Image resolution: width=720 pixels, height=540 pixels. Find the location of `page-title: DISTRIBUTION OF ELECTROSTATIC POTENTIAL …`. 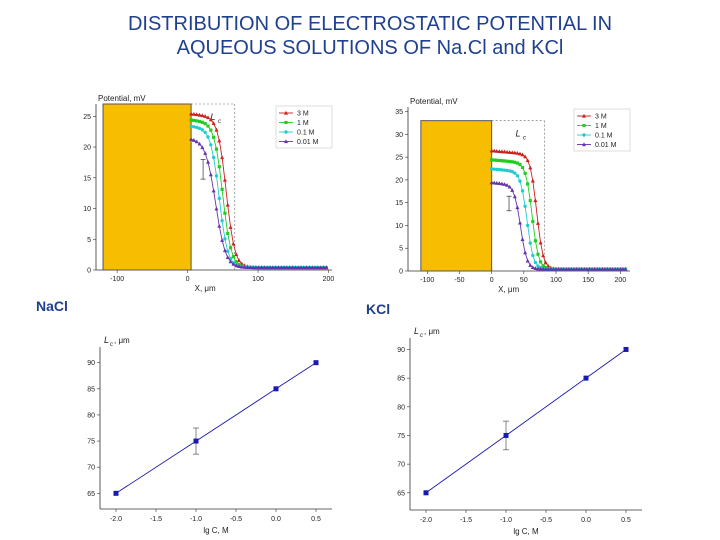

page-title: DISTRIBUTION OF ELECTROSTATIC POTENTIAL … is located at coordinates (370, 36).